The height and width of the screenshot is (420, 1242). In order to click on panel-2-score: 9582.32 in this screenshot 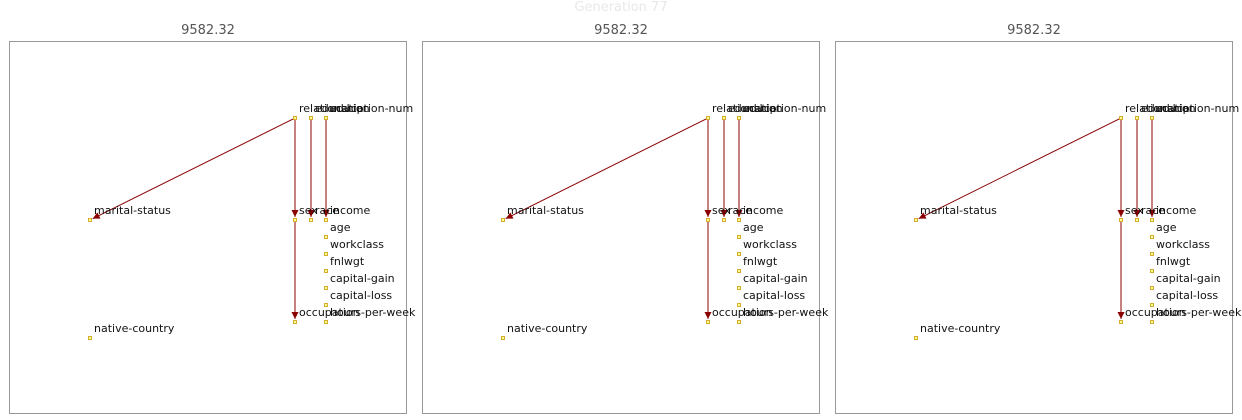, I will do `click(621, 30)`.